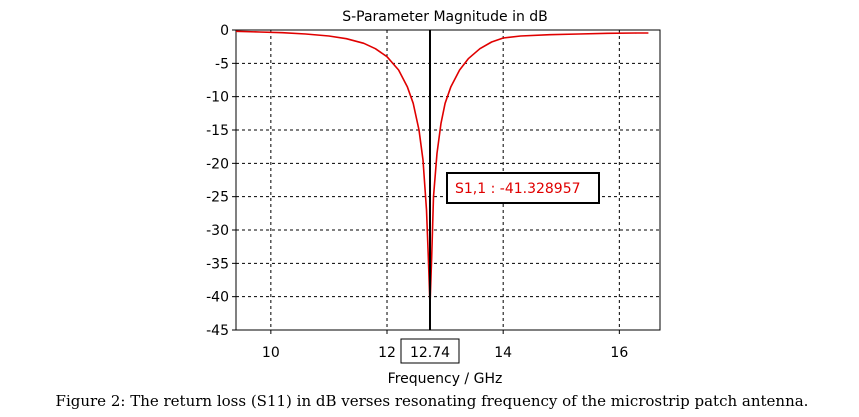  What do you see at coordinates (217, 164) in the screenshot?
I see `y-tick-label: -20` at bounding box center [217, 164].